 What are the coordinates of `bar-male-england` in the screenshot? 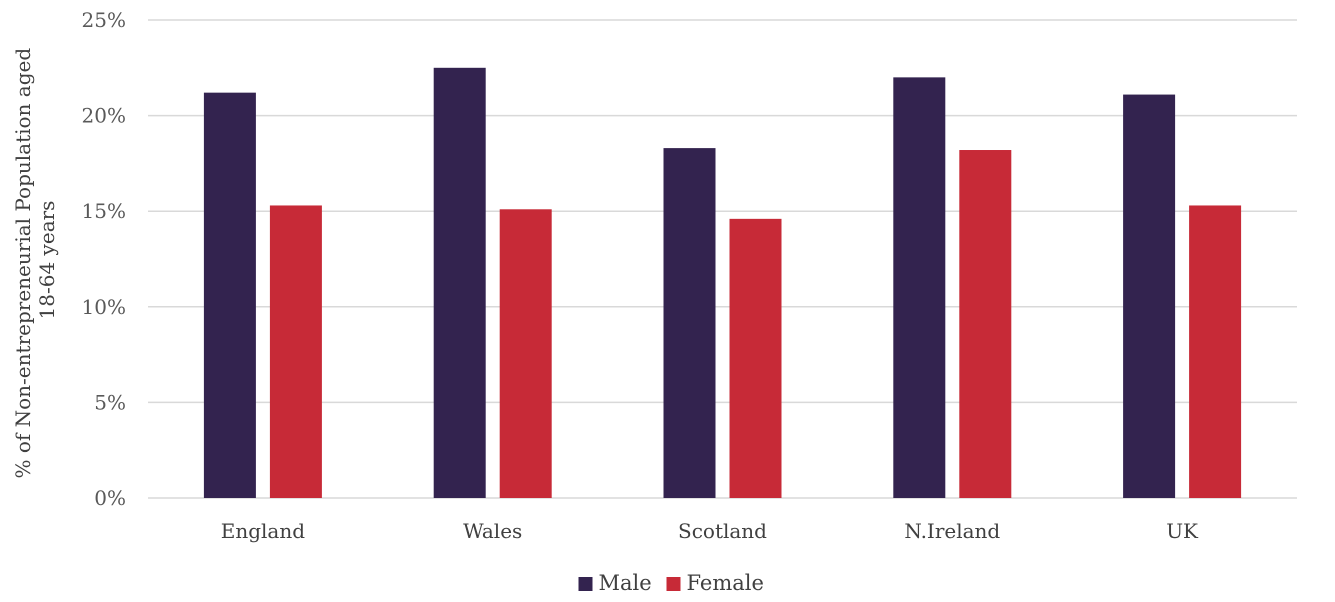 It's located at (229, 295).